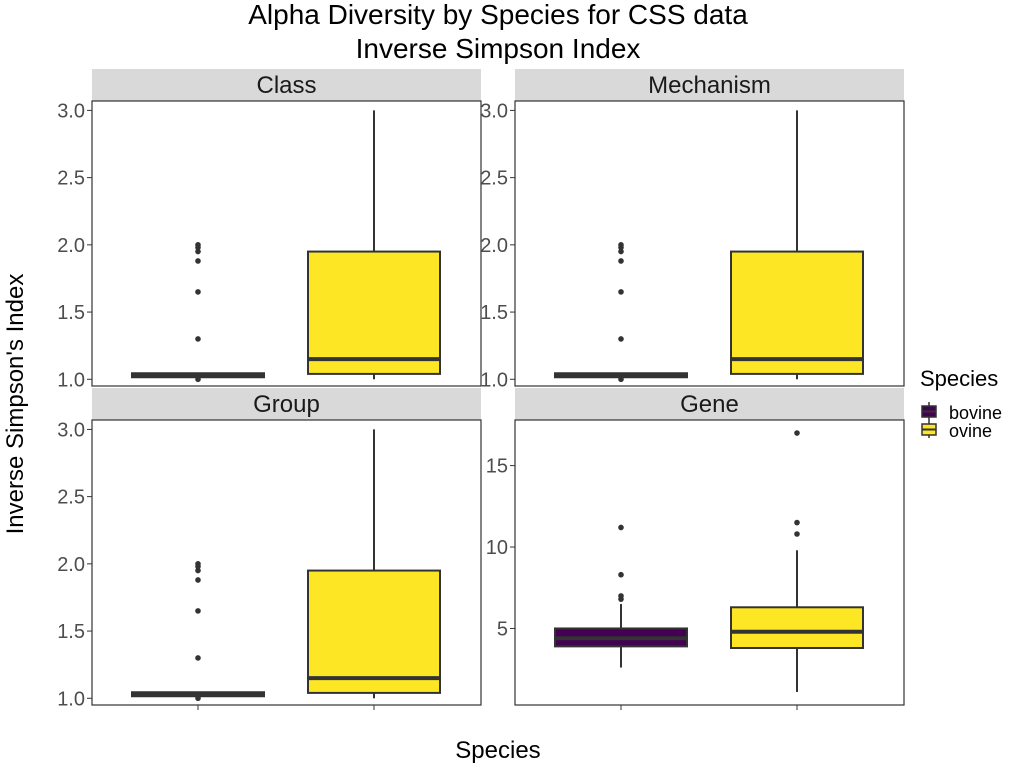 The width and height of the screenshot is (1024, 768). Describe the element at coordinates (959, 378) in the screenshot. I see `legend-title: Species` at that location.